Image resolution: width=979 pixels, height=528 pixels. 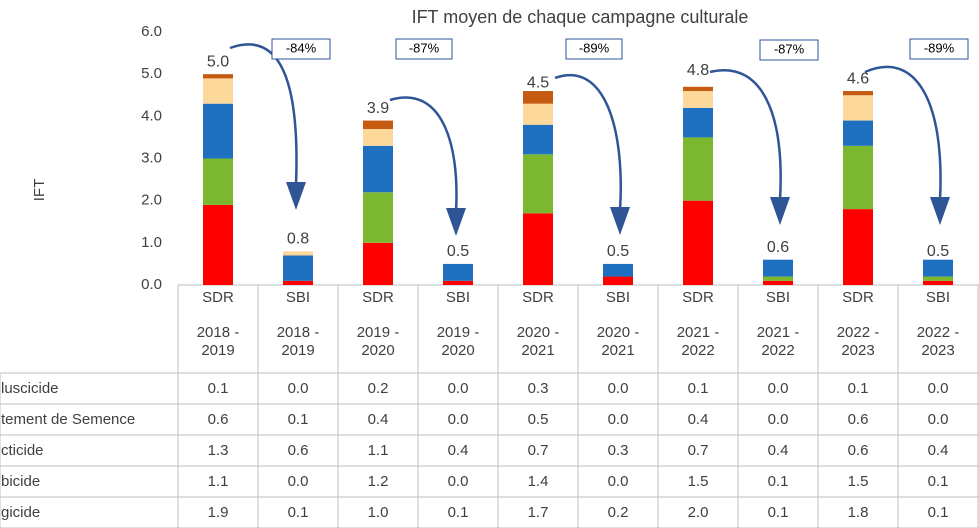 I want to click on arrow-heads, so click(x=618, y=209).